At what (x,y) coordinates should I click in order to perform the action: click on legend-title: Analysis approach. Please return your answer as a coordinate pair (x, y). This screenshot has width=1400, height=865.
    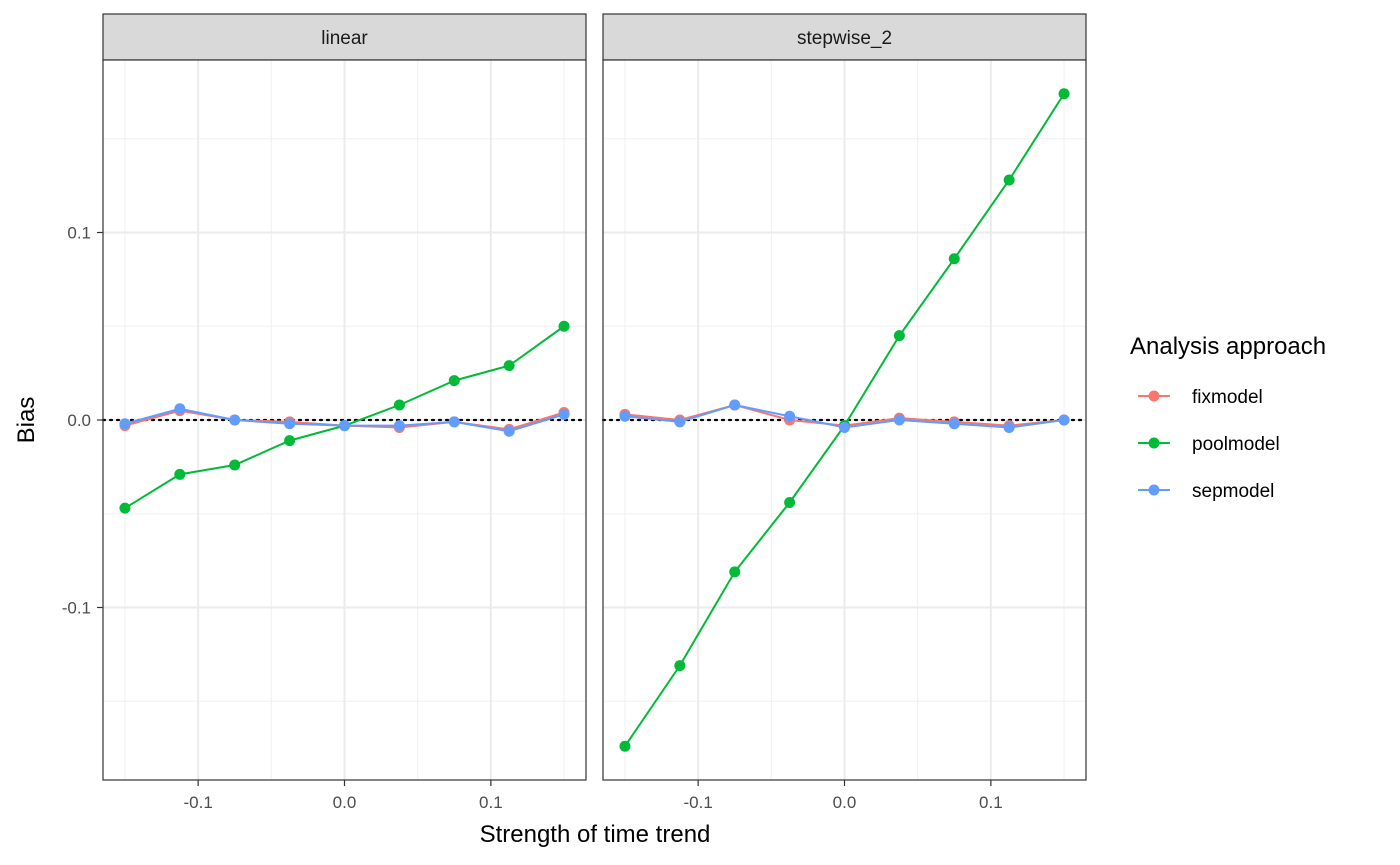
    Looking at the image, I should click on (1228, 346).